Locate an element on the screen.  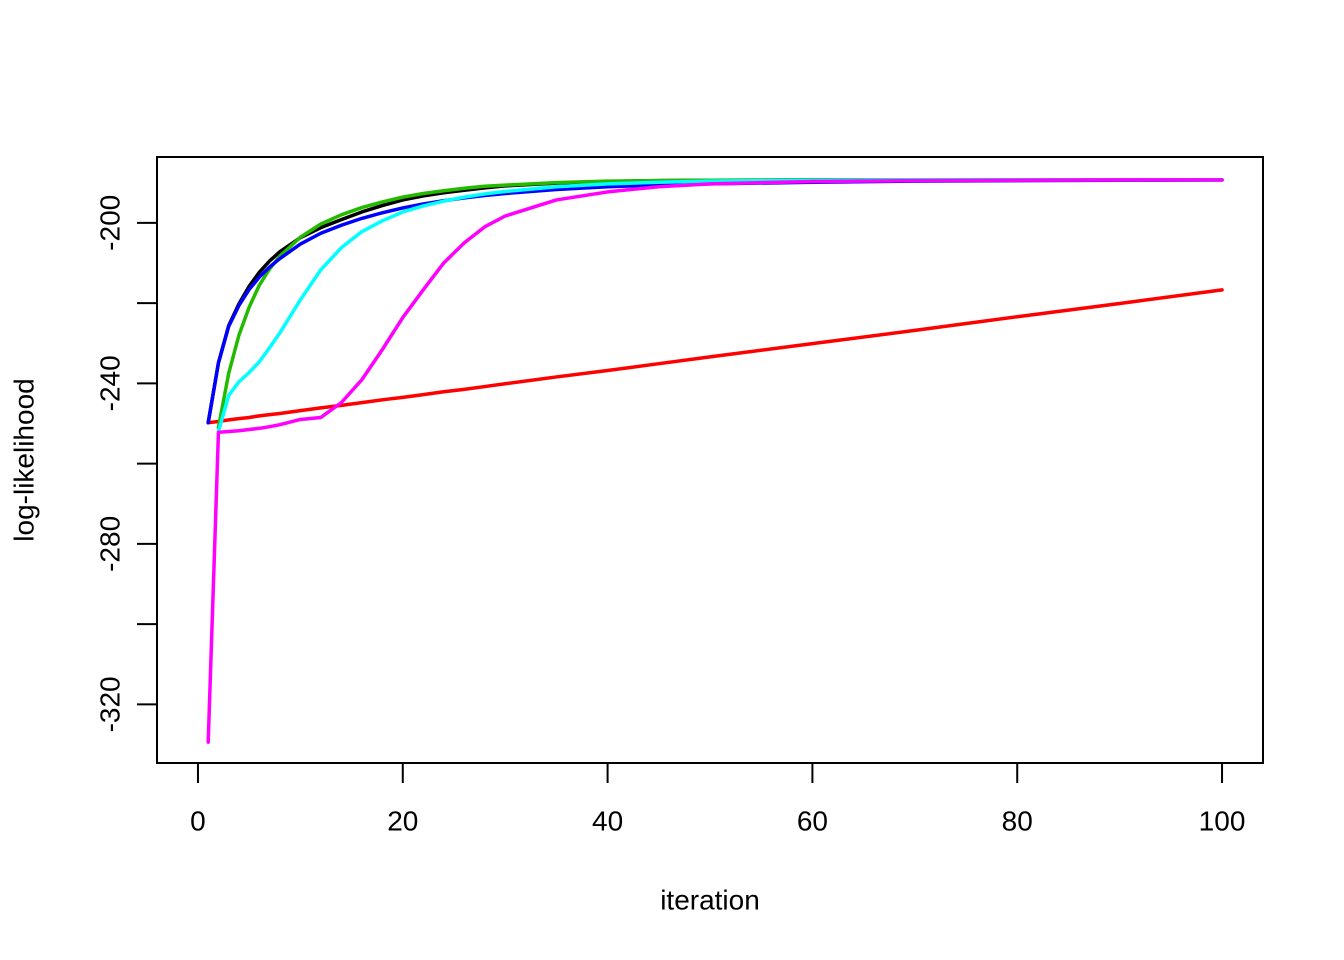
x-tick-label: 60 is located at coordinates (812, 820).